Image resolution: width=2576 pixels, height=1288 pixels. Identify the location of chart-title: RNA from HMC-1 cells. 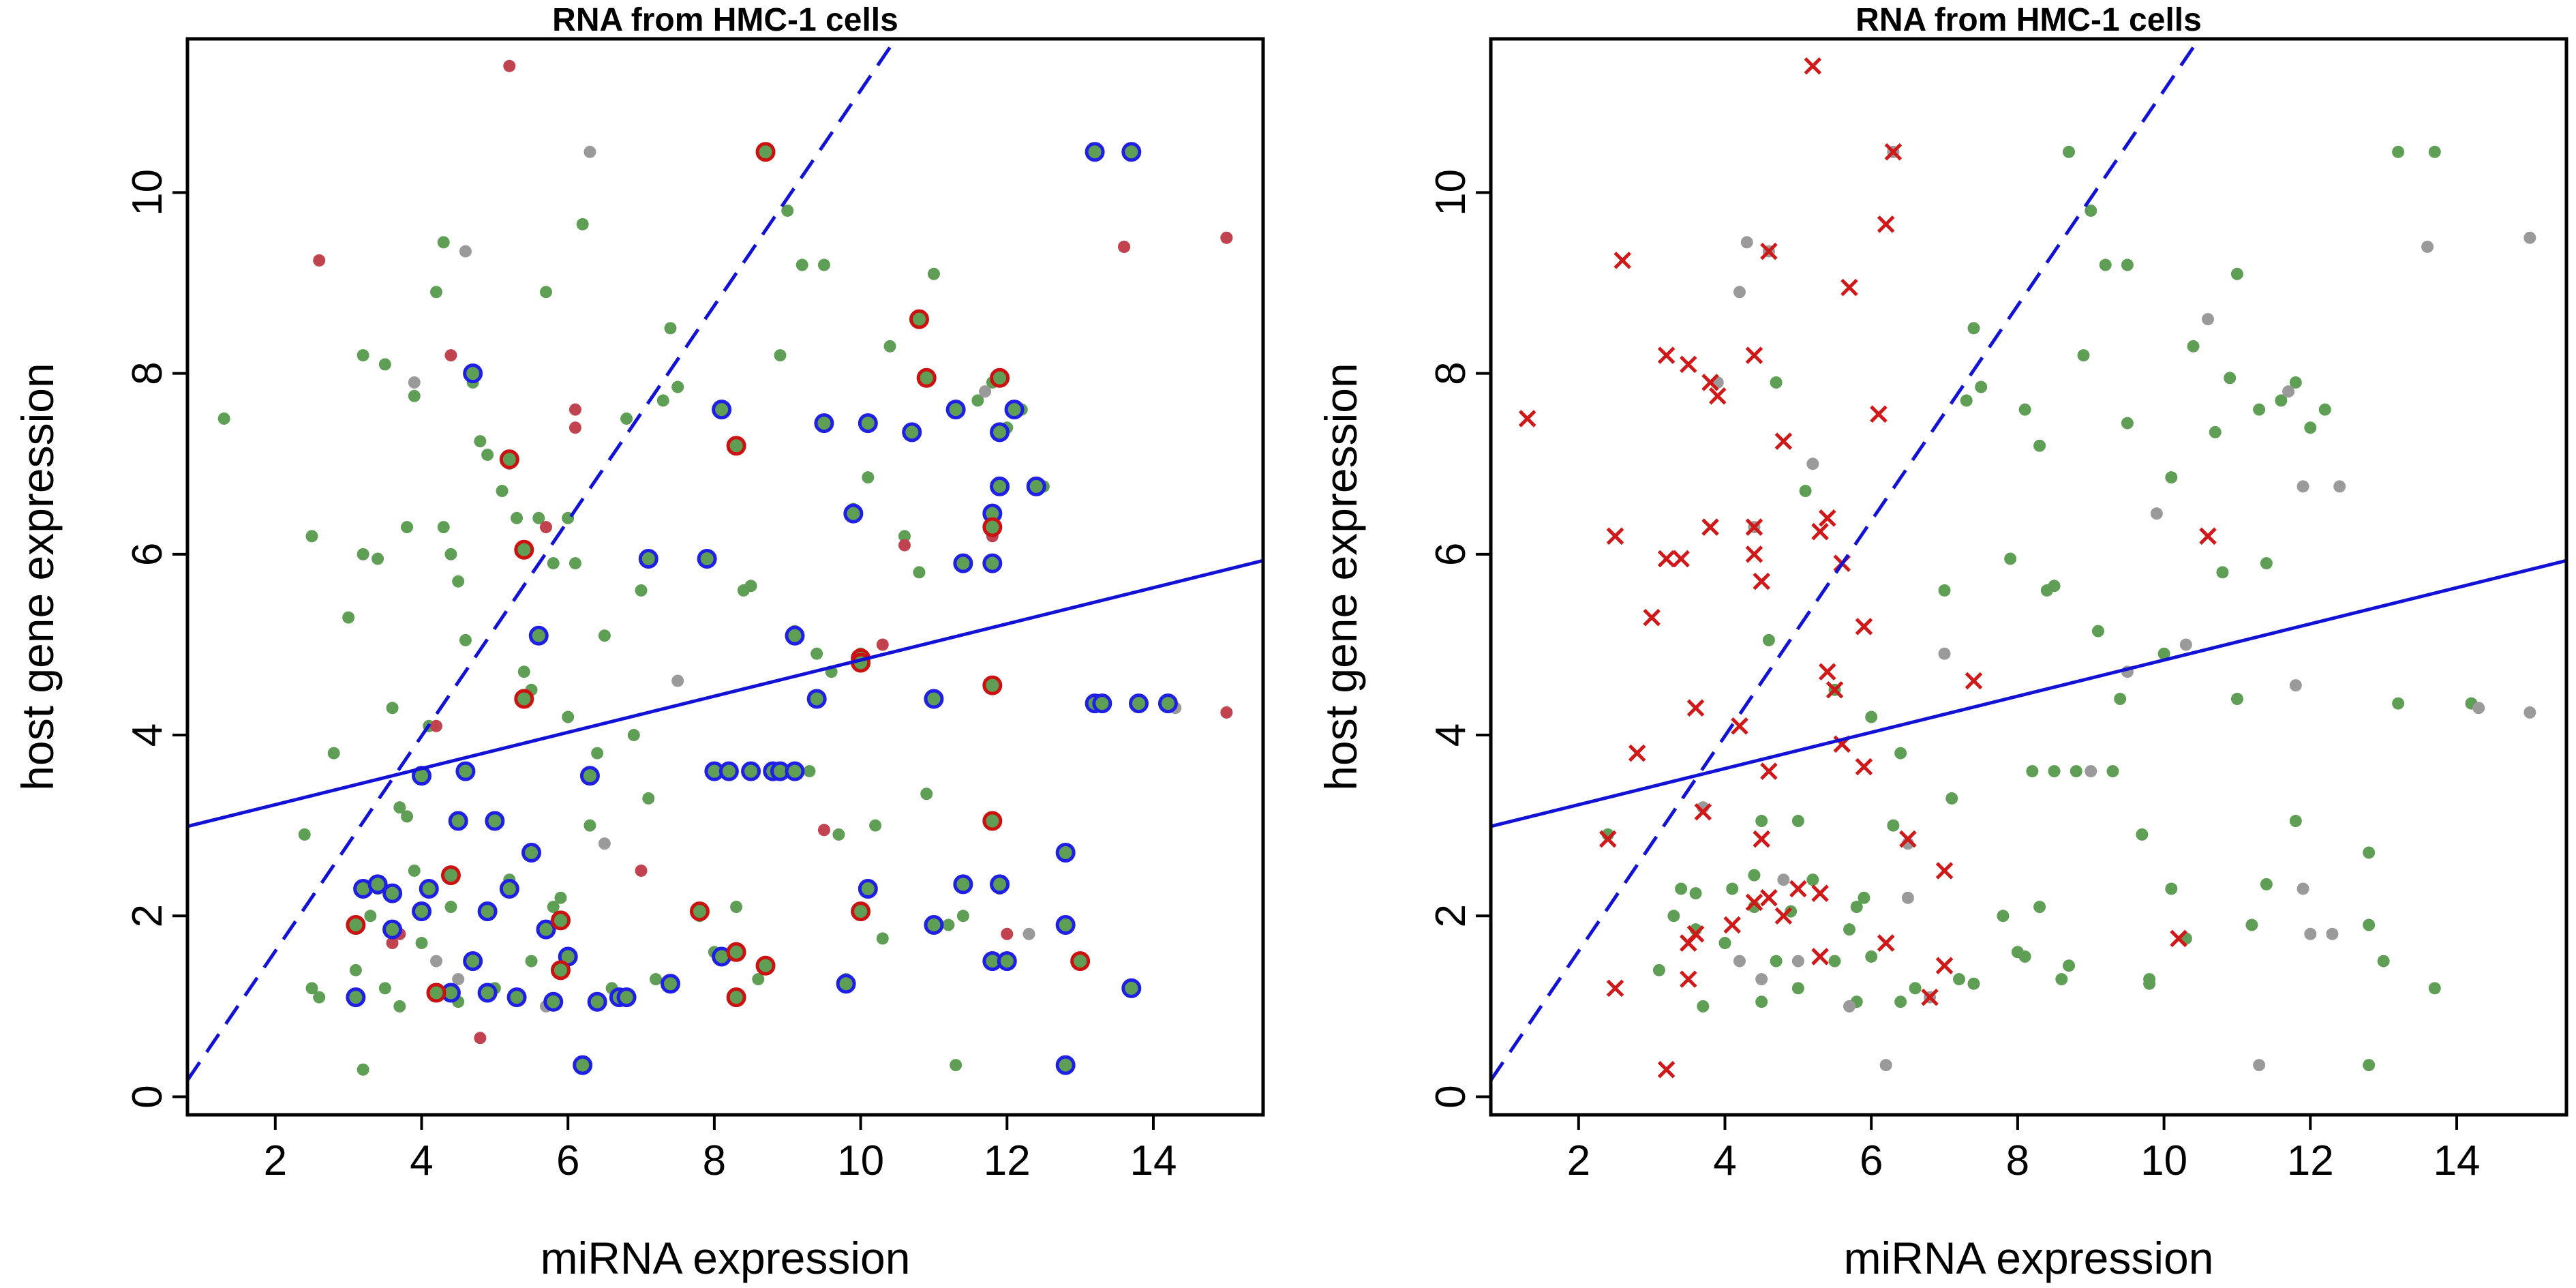
(725, 20).